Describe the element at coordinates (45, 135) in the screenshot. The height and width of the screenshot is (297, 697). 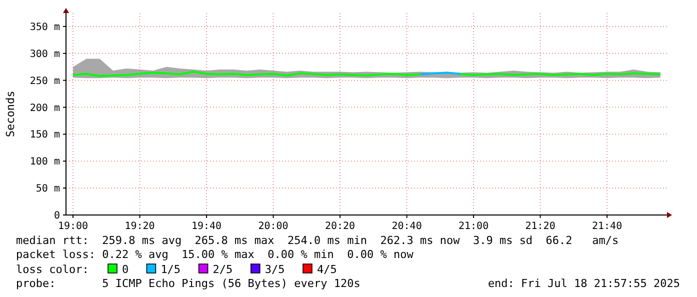
I see `y-tick-label: 150 m` at that location.